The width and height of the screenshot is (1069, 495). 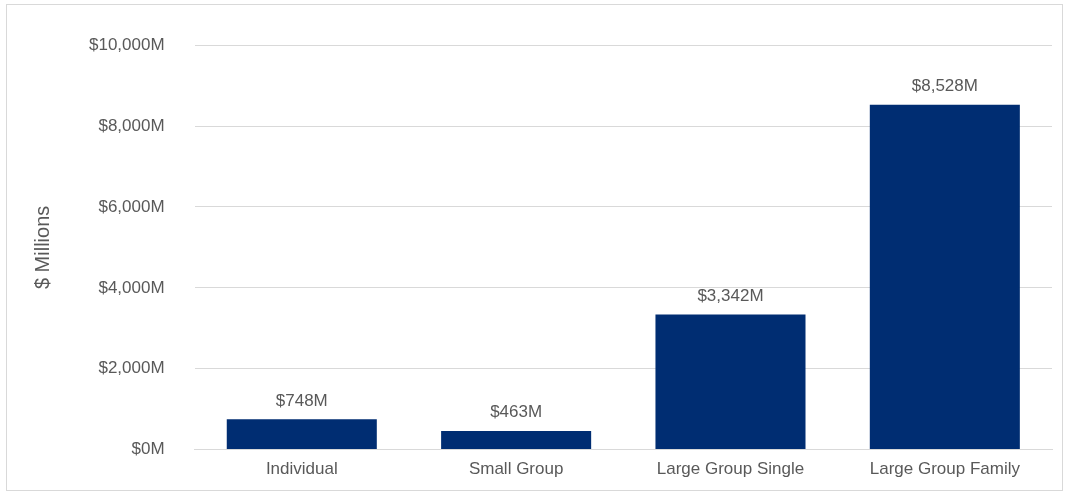 What do you see at coordinates (131, 287) in the screenshot?
I see `y-tick-label: $4,000M` at bounding box center [131, 287].